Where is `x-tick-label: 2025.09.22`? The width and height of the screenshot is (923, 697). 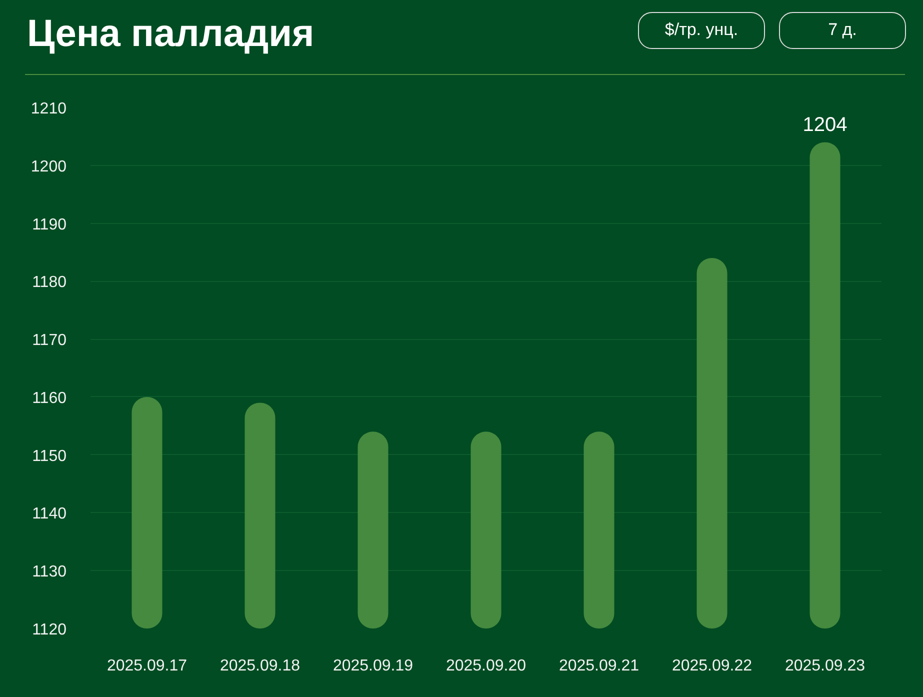
x-tick-label: 2025.09.22 is located at coordinates (712, 666).